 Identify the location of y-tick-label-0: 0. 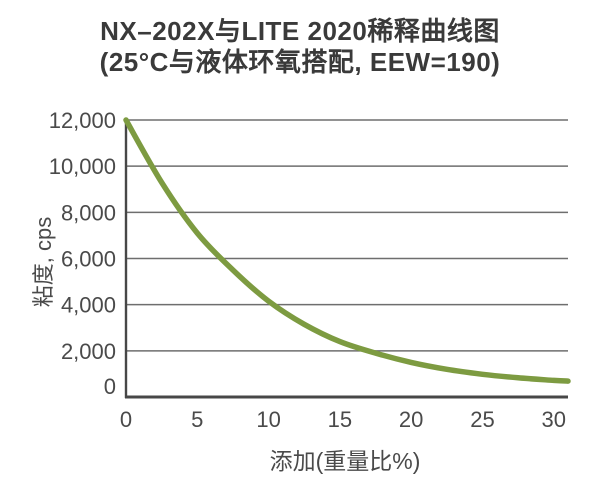
(110, 386).